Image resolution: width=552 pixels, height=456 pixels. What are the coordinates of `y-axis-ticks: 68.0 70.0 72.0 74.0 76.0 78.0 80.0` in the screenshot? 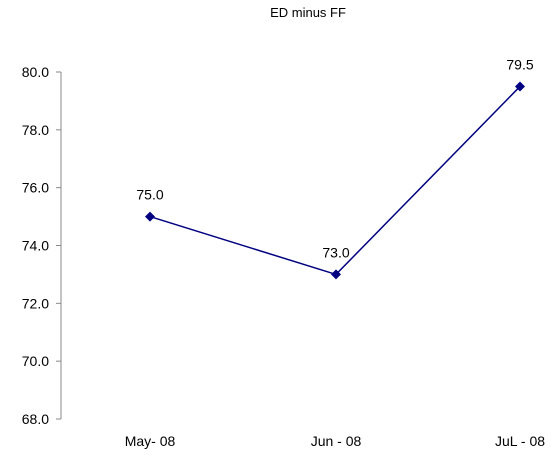 It's located at (41, 245).